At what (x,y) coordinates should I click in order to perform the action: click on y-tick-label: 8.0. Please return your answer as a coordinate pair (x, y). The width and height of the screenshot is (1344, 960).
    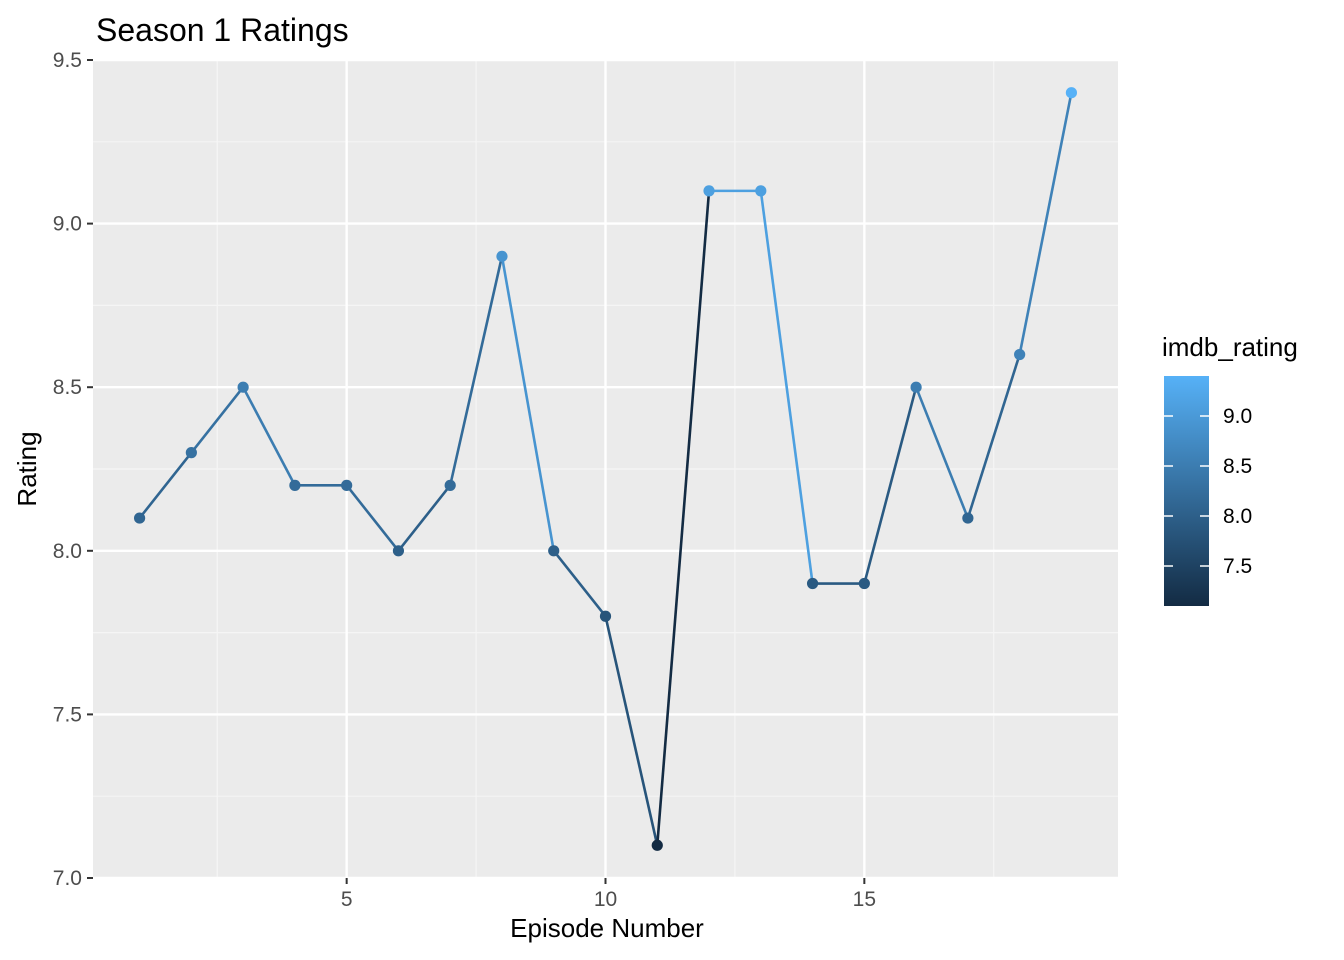
    Looking at the image, I should click on (67, 551).